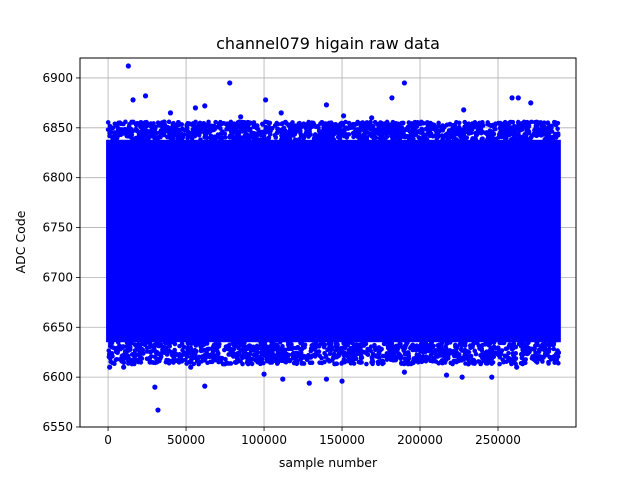 The height and width of the screenshot is (480, 640). Describe the element at coordinates (57, 178) in the screenshot. I see `y-tick-label: 6800` at that location.